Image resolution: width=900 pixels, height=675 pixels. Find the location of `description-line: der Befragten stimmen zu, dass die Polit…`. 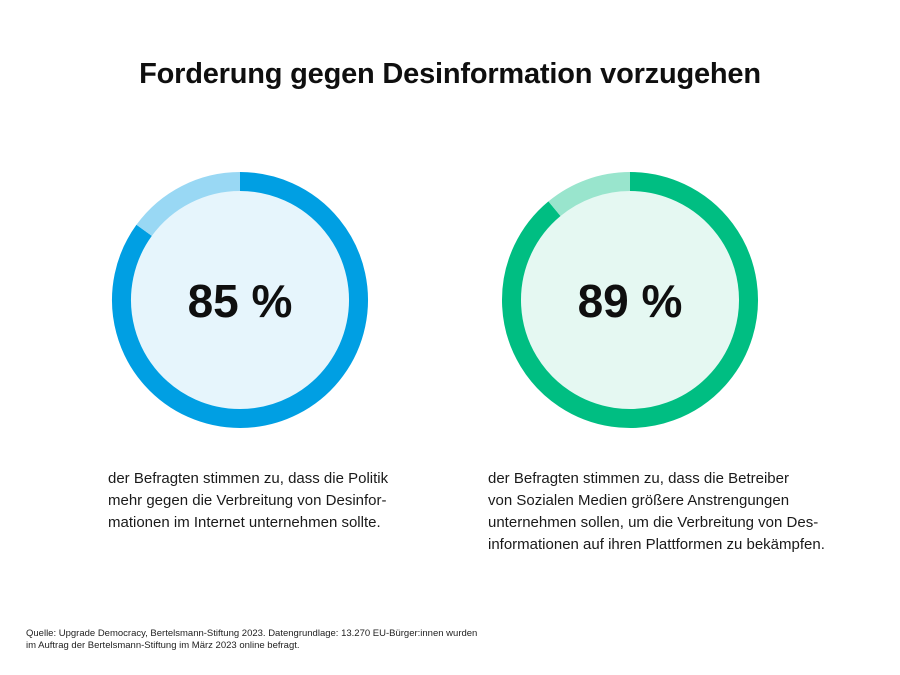

description-line: der Befragten stimmen zu, dass die Polit… is located at coordinates (248, 478).